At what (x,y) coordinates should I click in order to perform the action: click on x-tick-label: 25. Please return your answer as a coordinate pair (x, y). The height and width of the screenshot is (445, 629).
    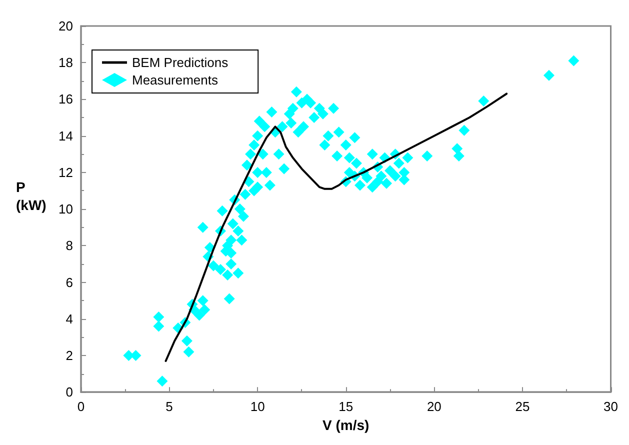
    Looking at the image, I should click on (522, 406).